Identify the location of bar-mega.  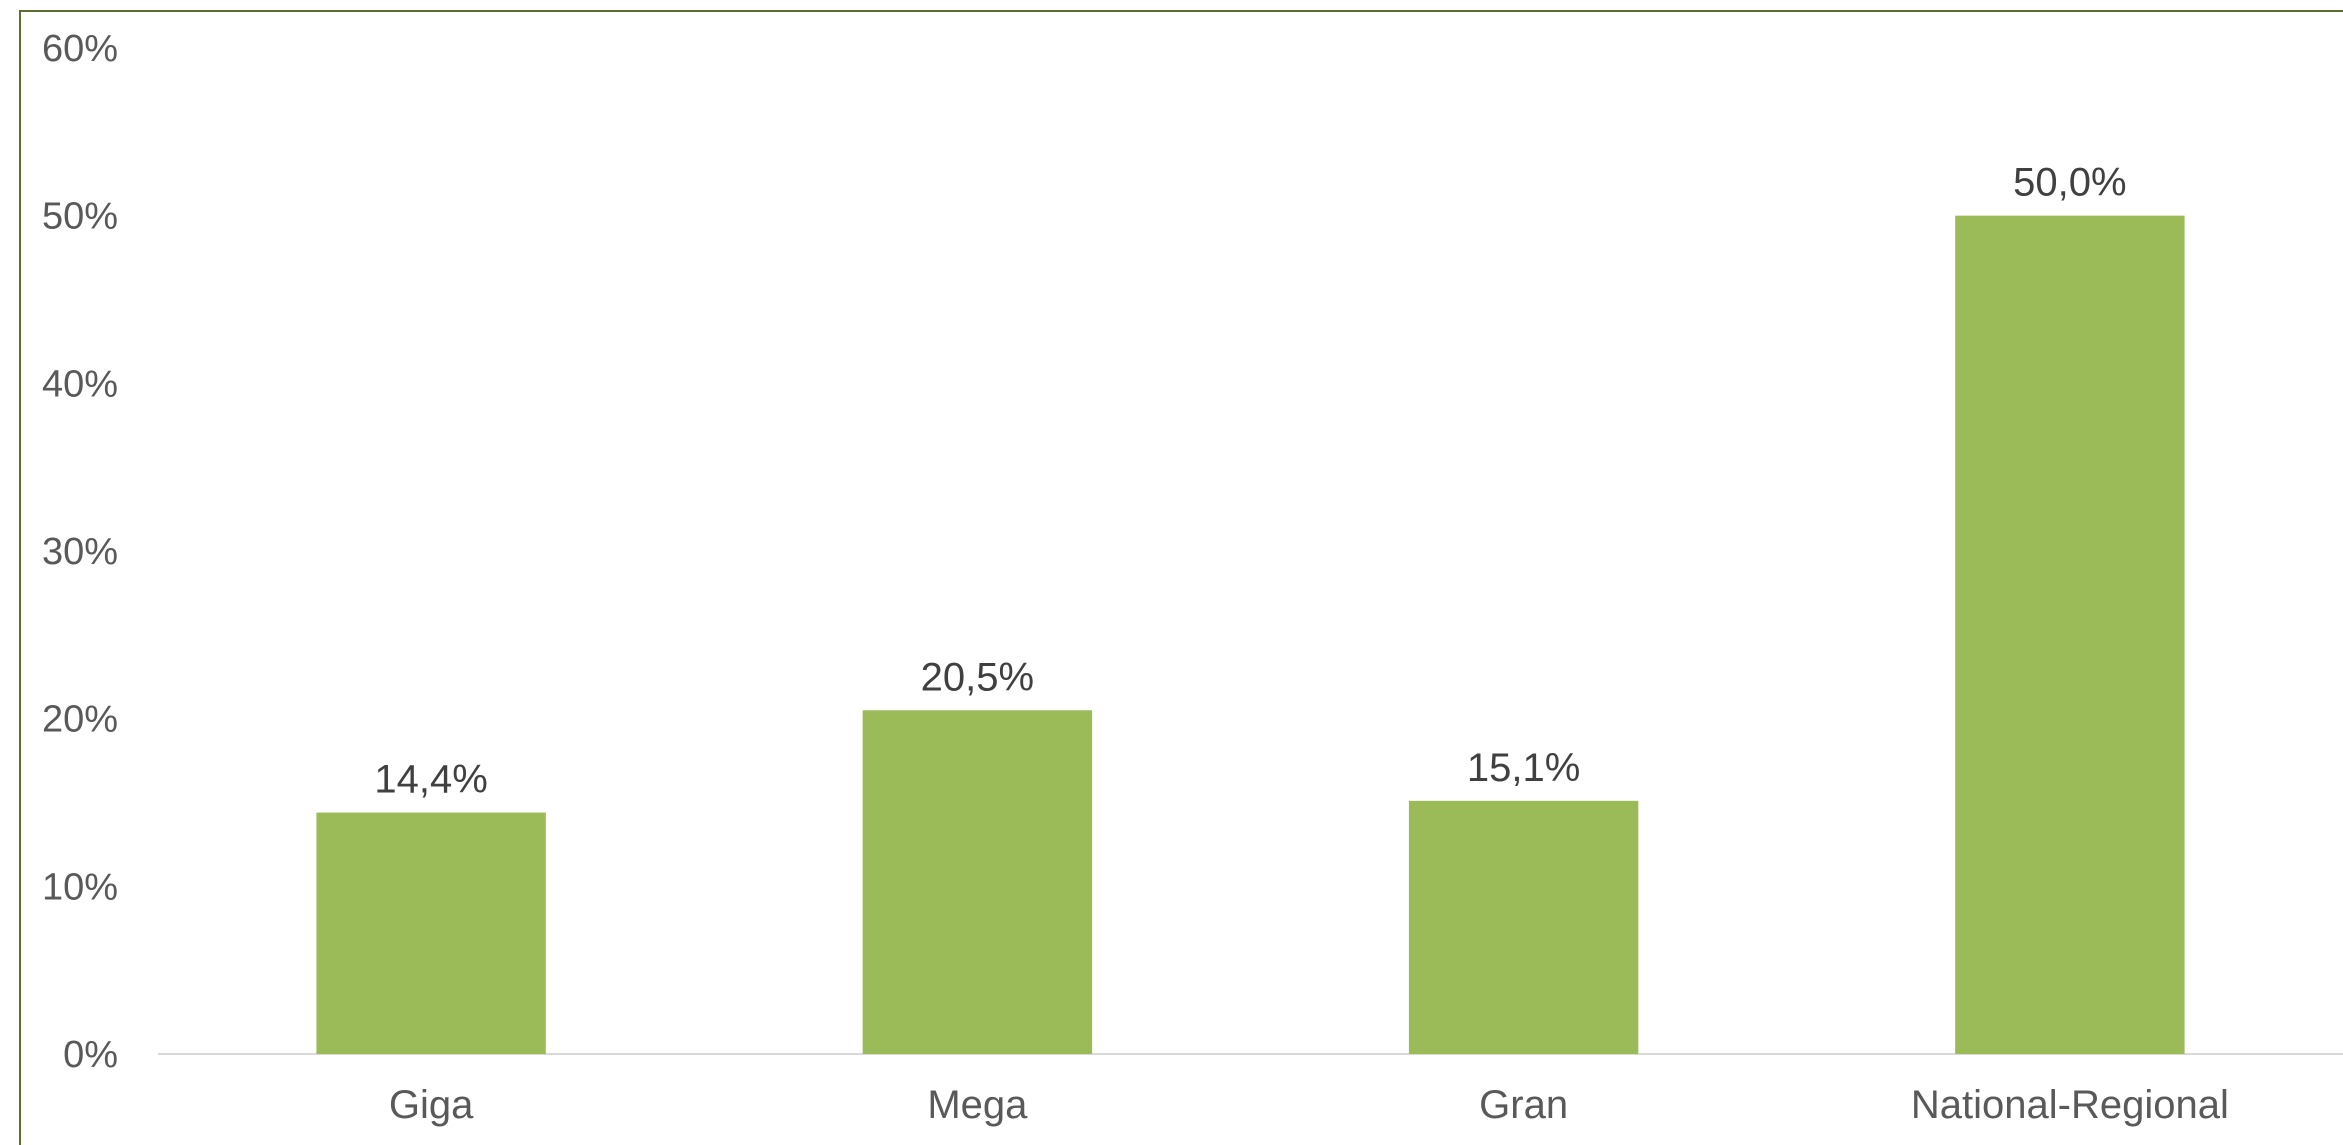
(977, 882).